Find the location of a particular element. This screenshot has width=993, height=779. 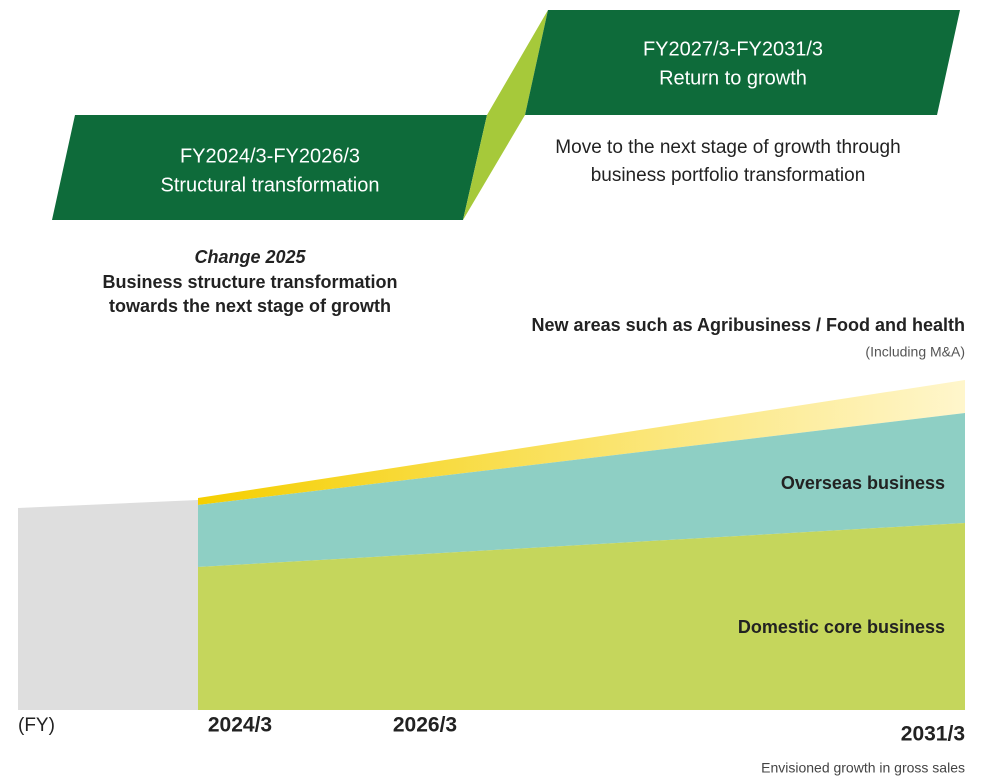

change-line: towards the next stage of growth is located at coordinates (250, 306).